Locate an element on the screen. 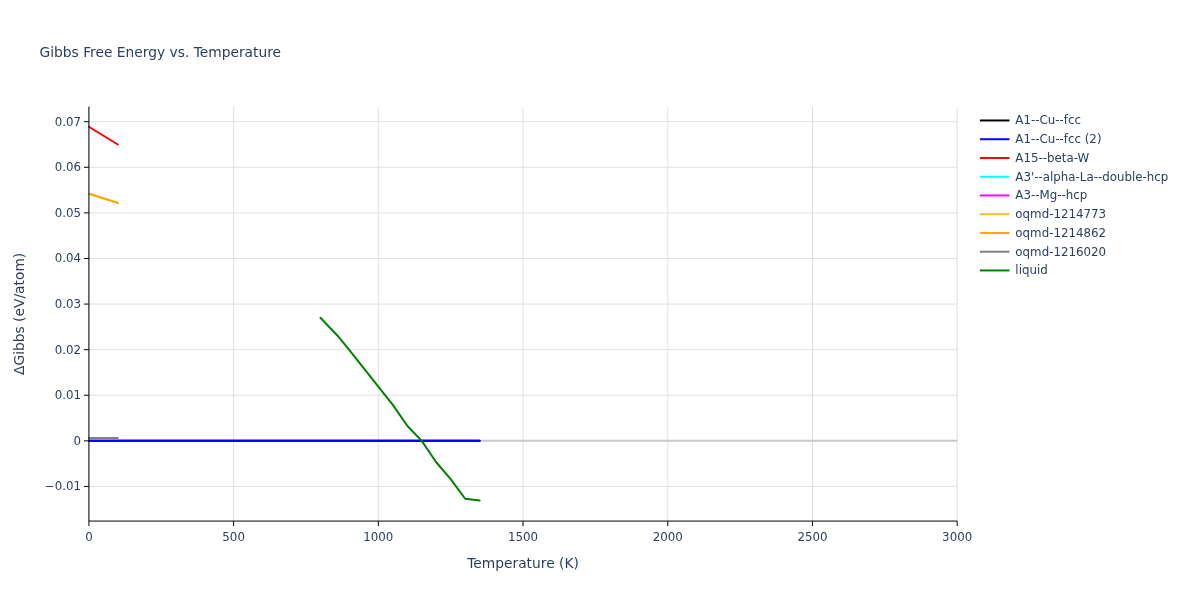  legend-label: A1--Cu--fcc (2) is located at coordinates (1058, 139).